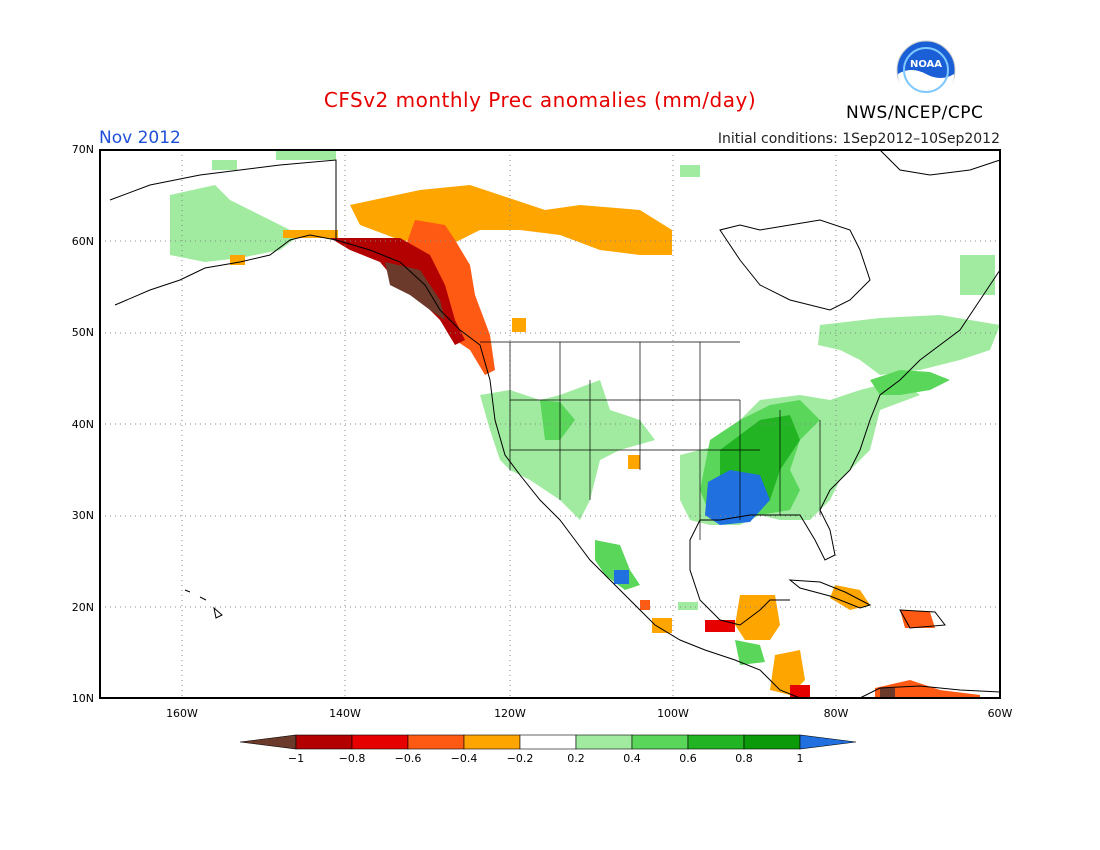  What do you see at coordinates (82, 149) in the screenshot?
I see `lat-label-70n: 70N` at bounding box center [82, 149].